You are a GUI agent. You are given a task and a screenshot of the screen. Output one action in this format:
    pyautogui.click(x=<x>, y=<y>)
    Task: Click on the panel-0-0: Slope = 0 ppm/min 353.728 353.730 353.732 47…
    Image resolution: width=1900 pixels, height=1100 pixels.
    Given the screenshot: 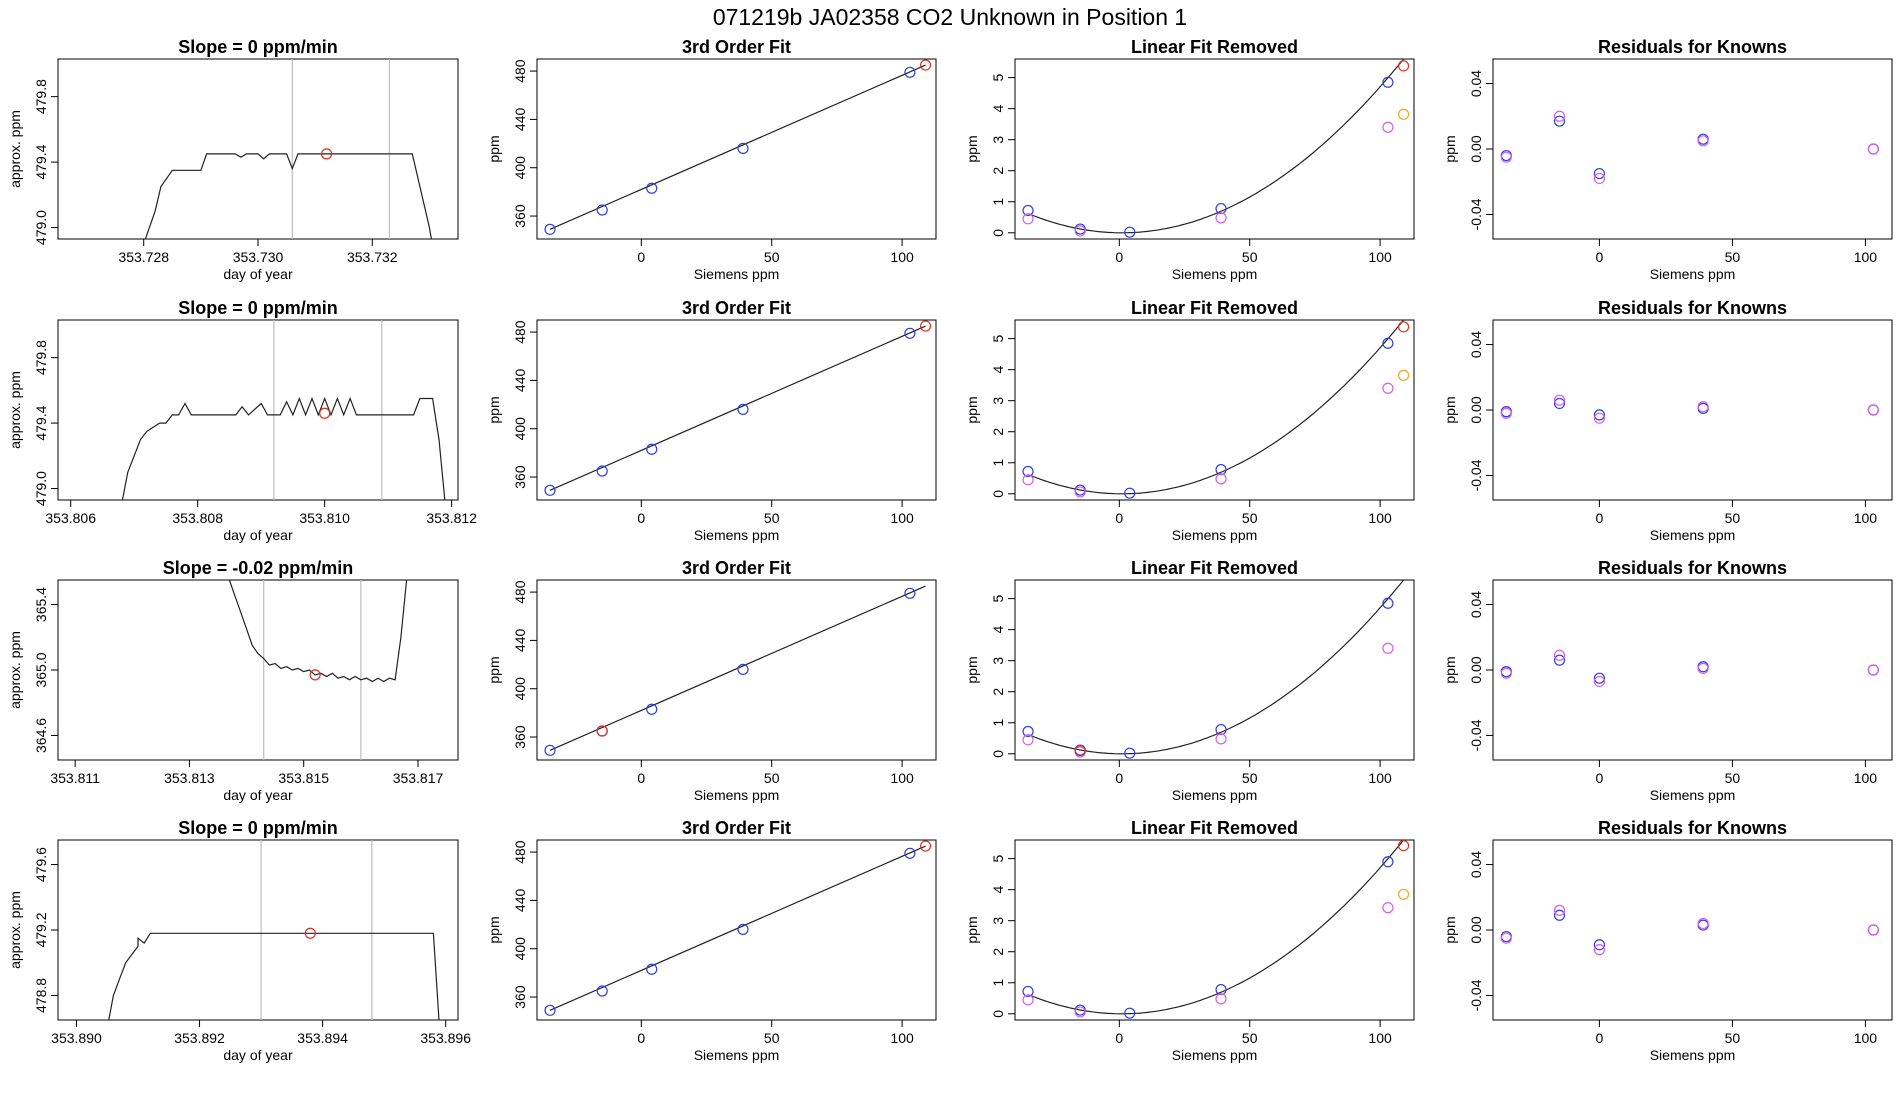 What is the action you would take?
    pyautogui.click(x=233, y=159)
    